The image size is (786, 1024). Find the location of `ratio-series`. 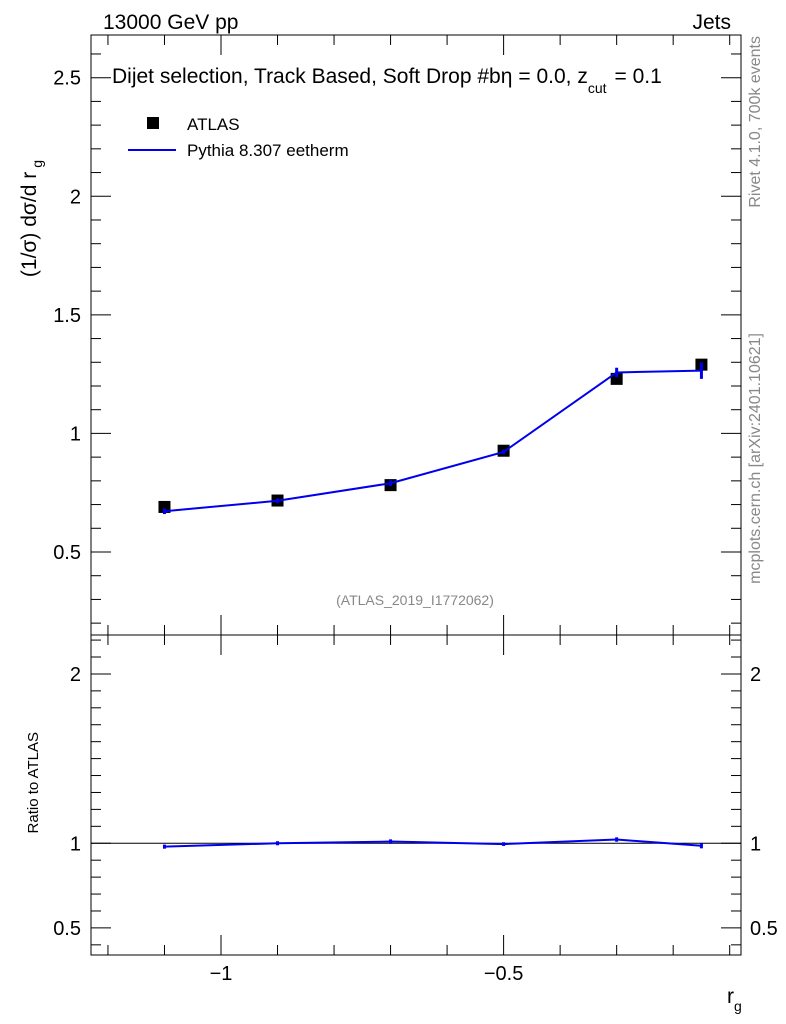

ratio-series is located at coordinates (432, 843).